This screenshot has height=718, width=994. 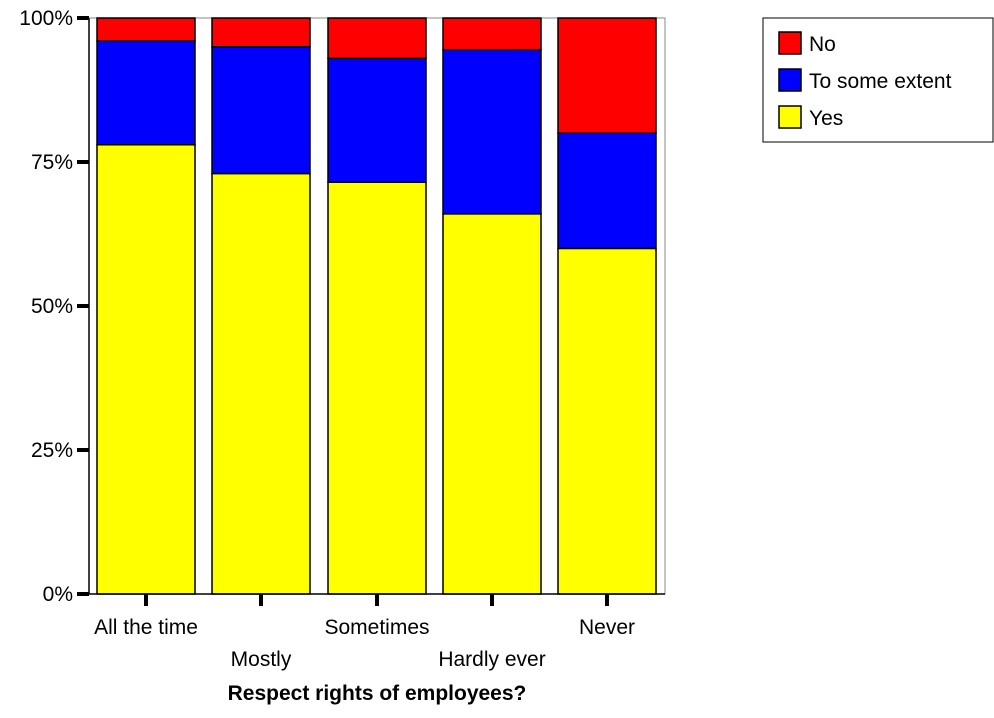 I want to click on bar-segment-yes-all-the-time, so click(x=146, y=369).